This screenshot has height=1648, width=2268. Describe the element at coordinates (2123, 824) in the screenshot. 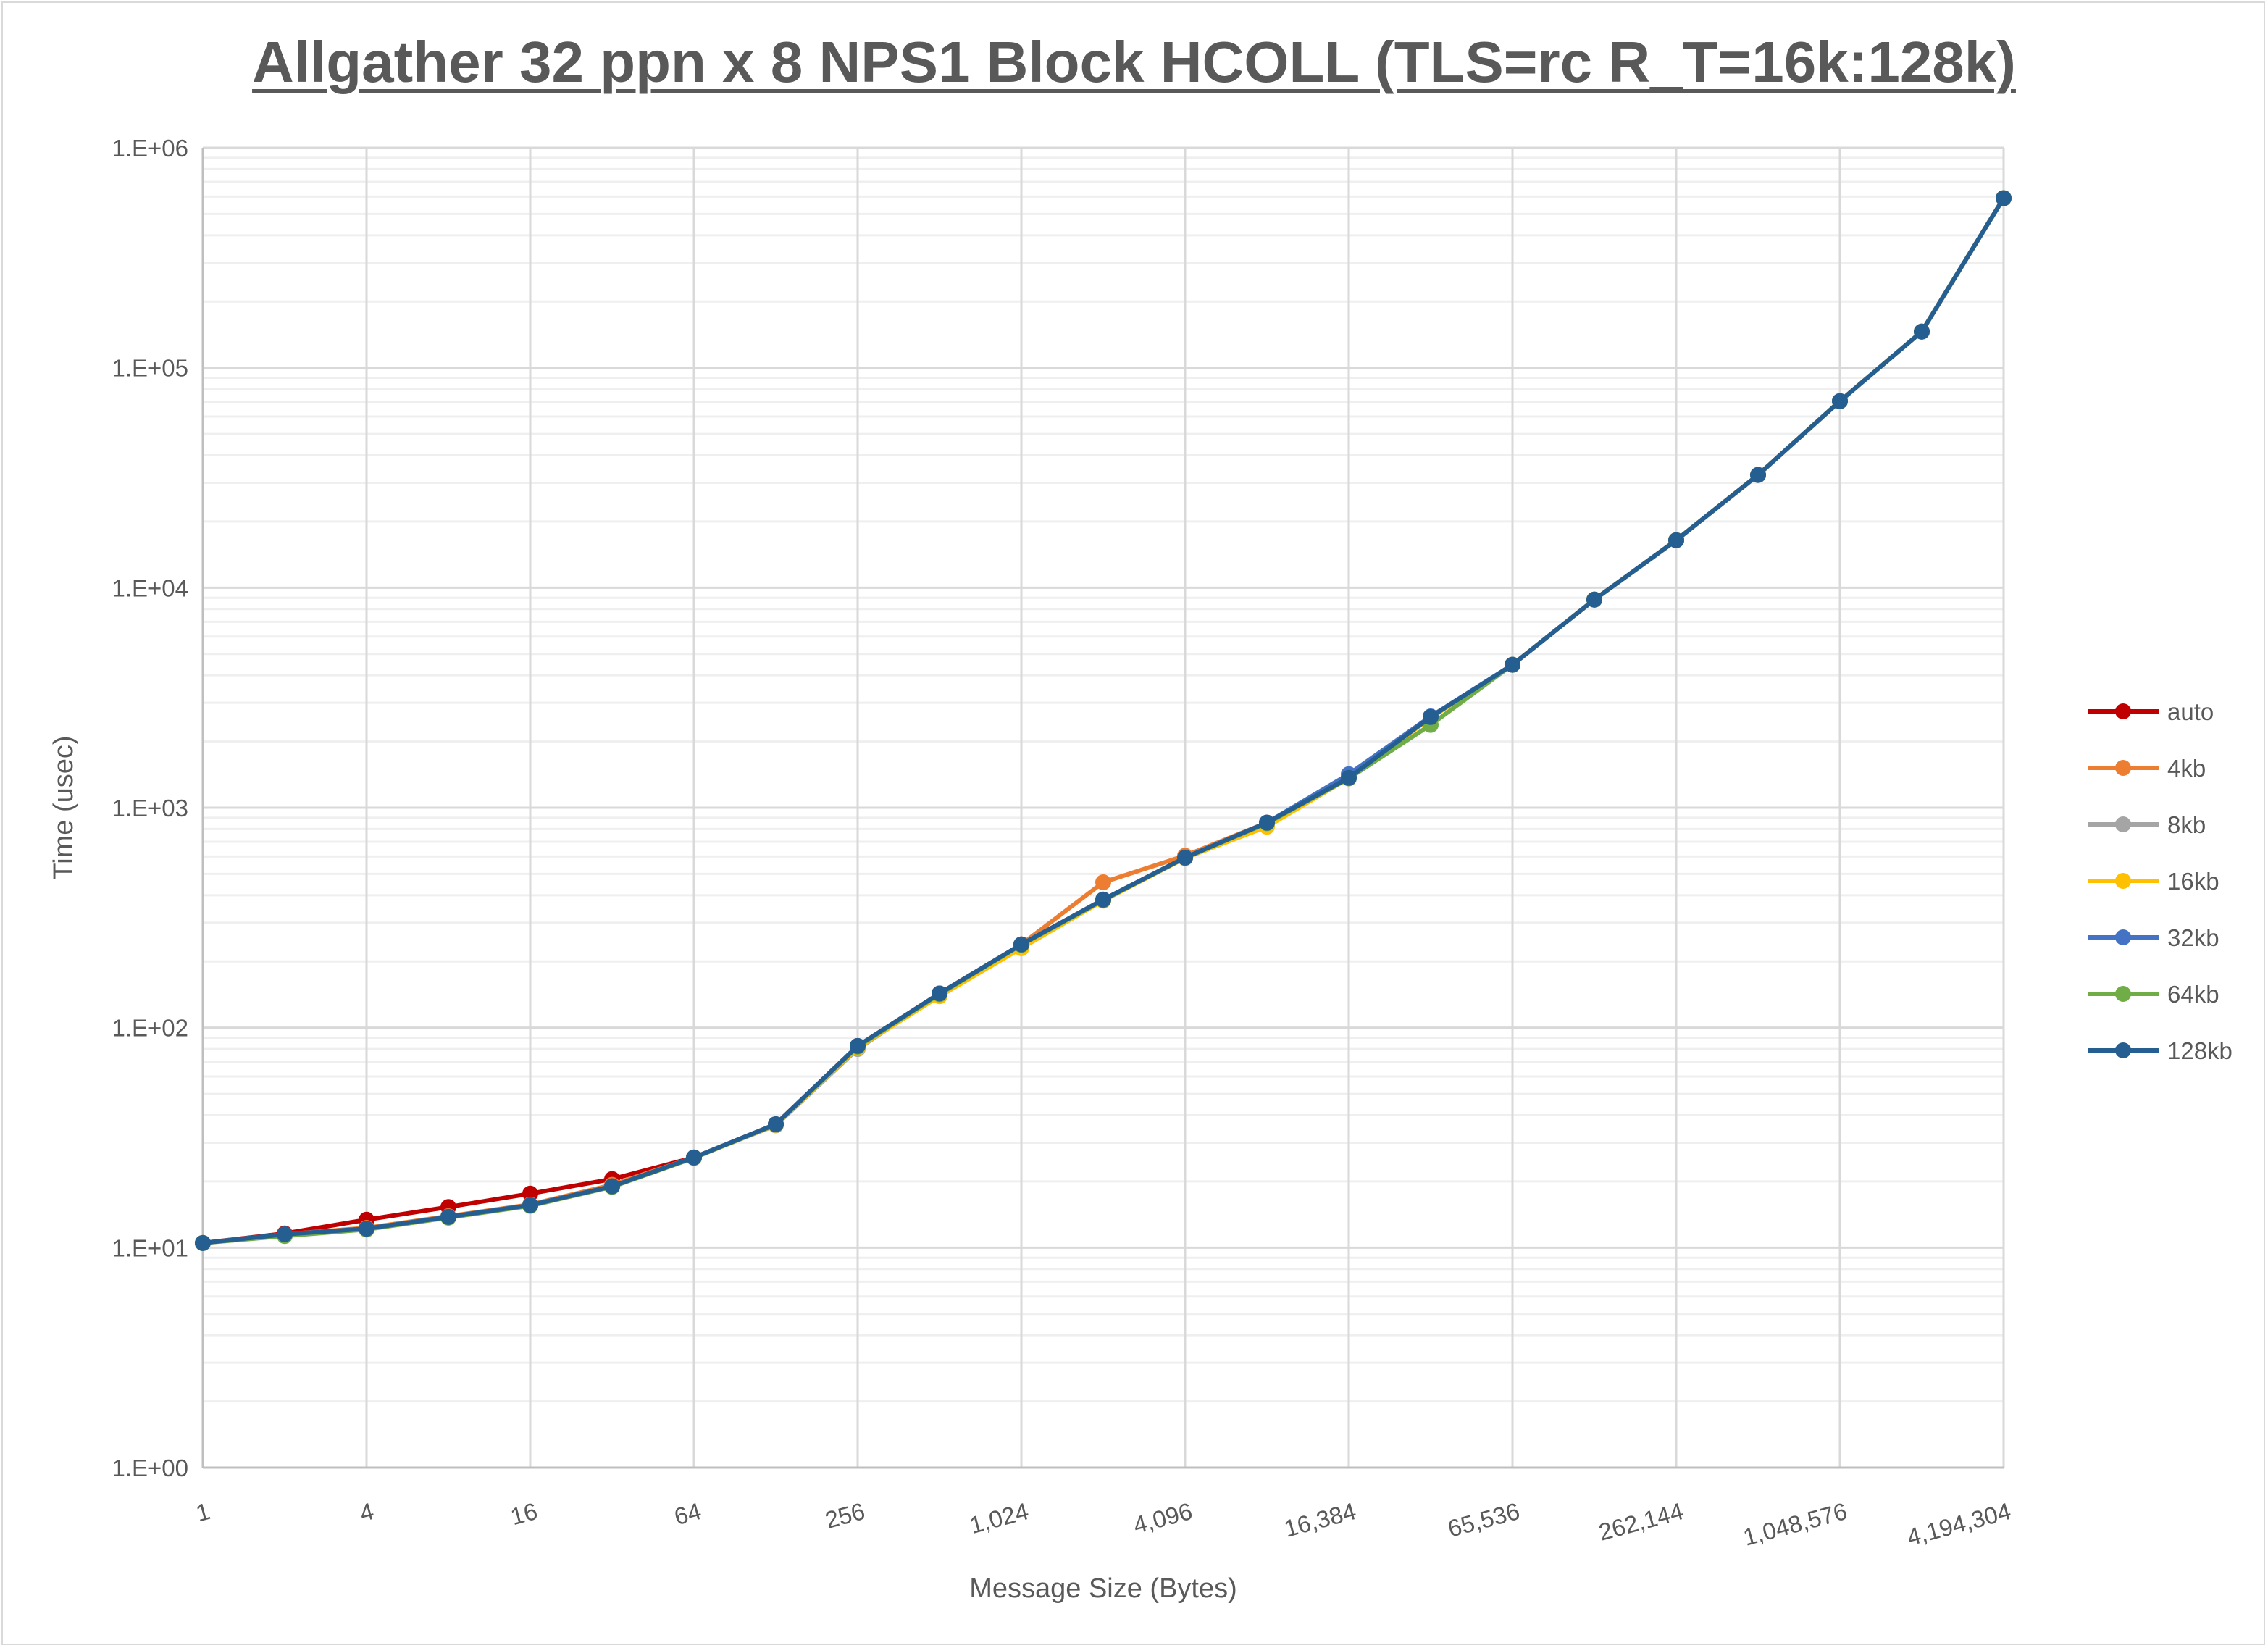

I see `legend-marker-8kb` at that location.